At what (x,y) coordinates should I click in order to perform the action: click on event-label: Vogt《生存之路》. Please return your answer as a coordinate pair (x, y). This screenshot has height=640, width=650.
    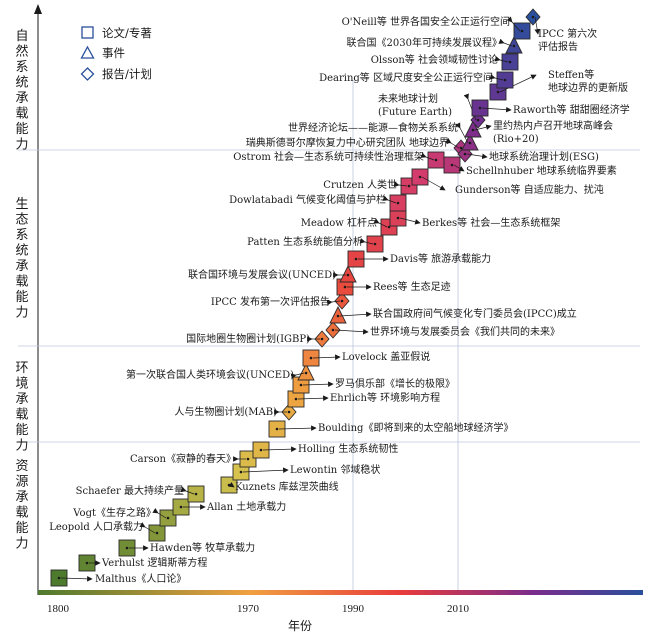
    Looking at the image, I should click on (114, 512).